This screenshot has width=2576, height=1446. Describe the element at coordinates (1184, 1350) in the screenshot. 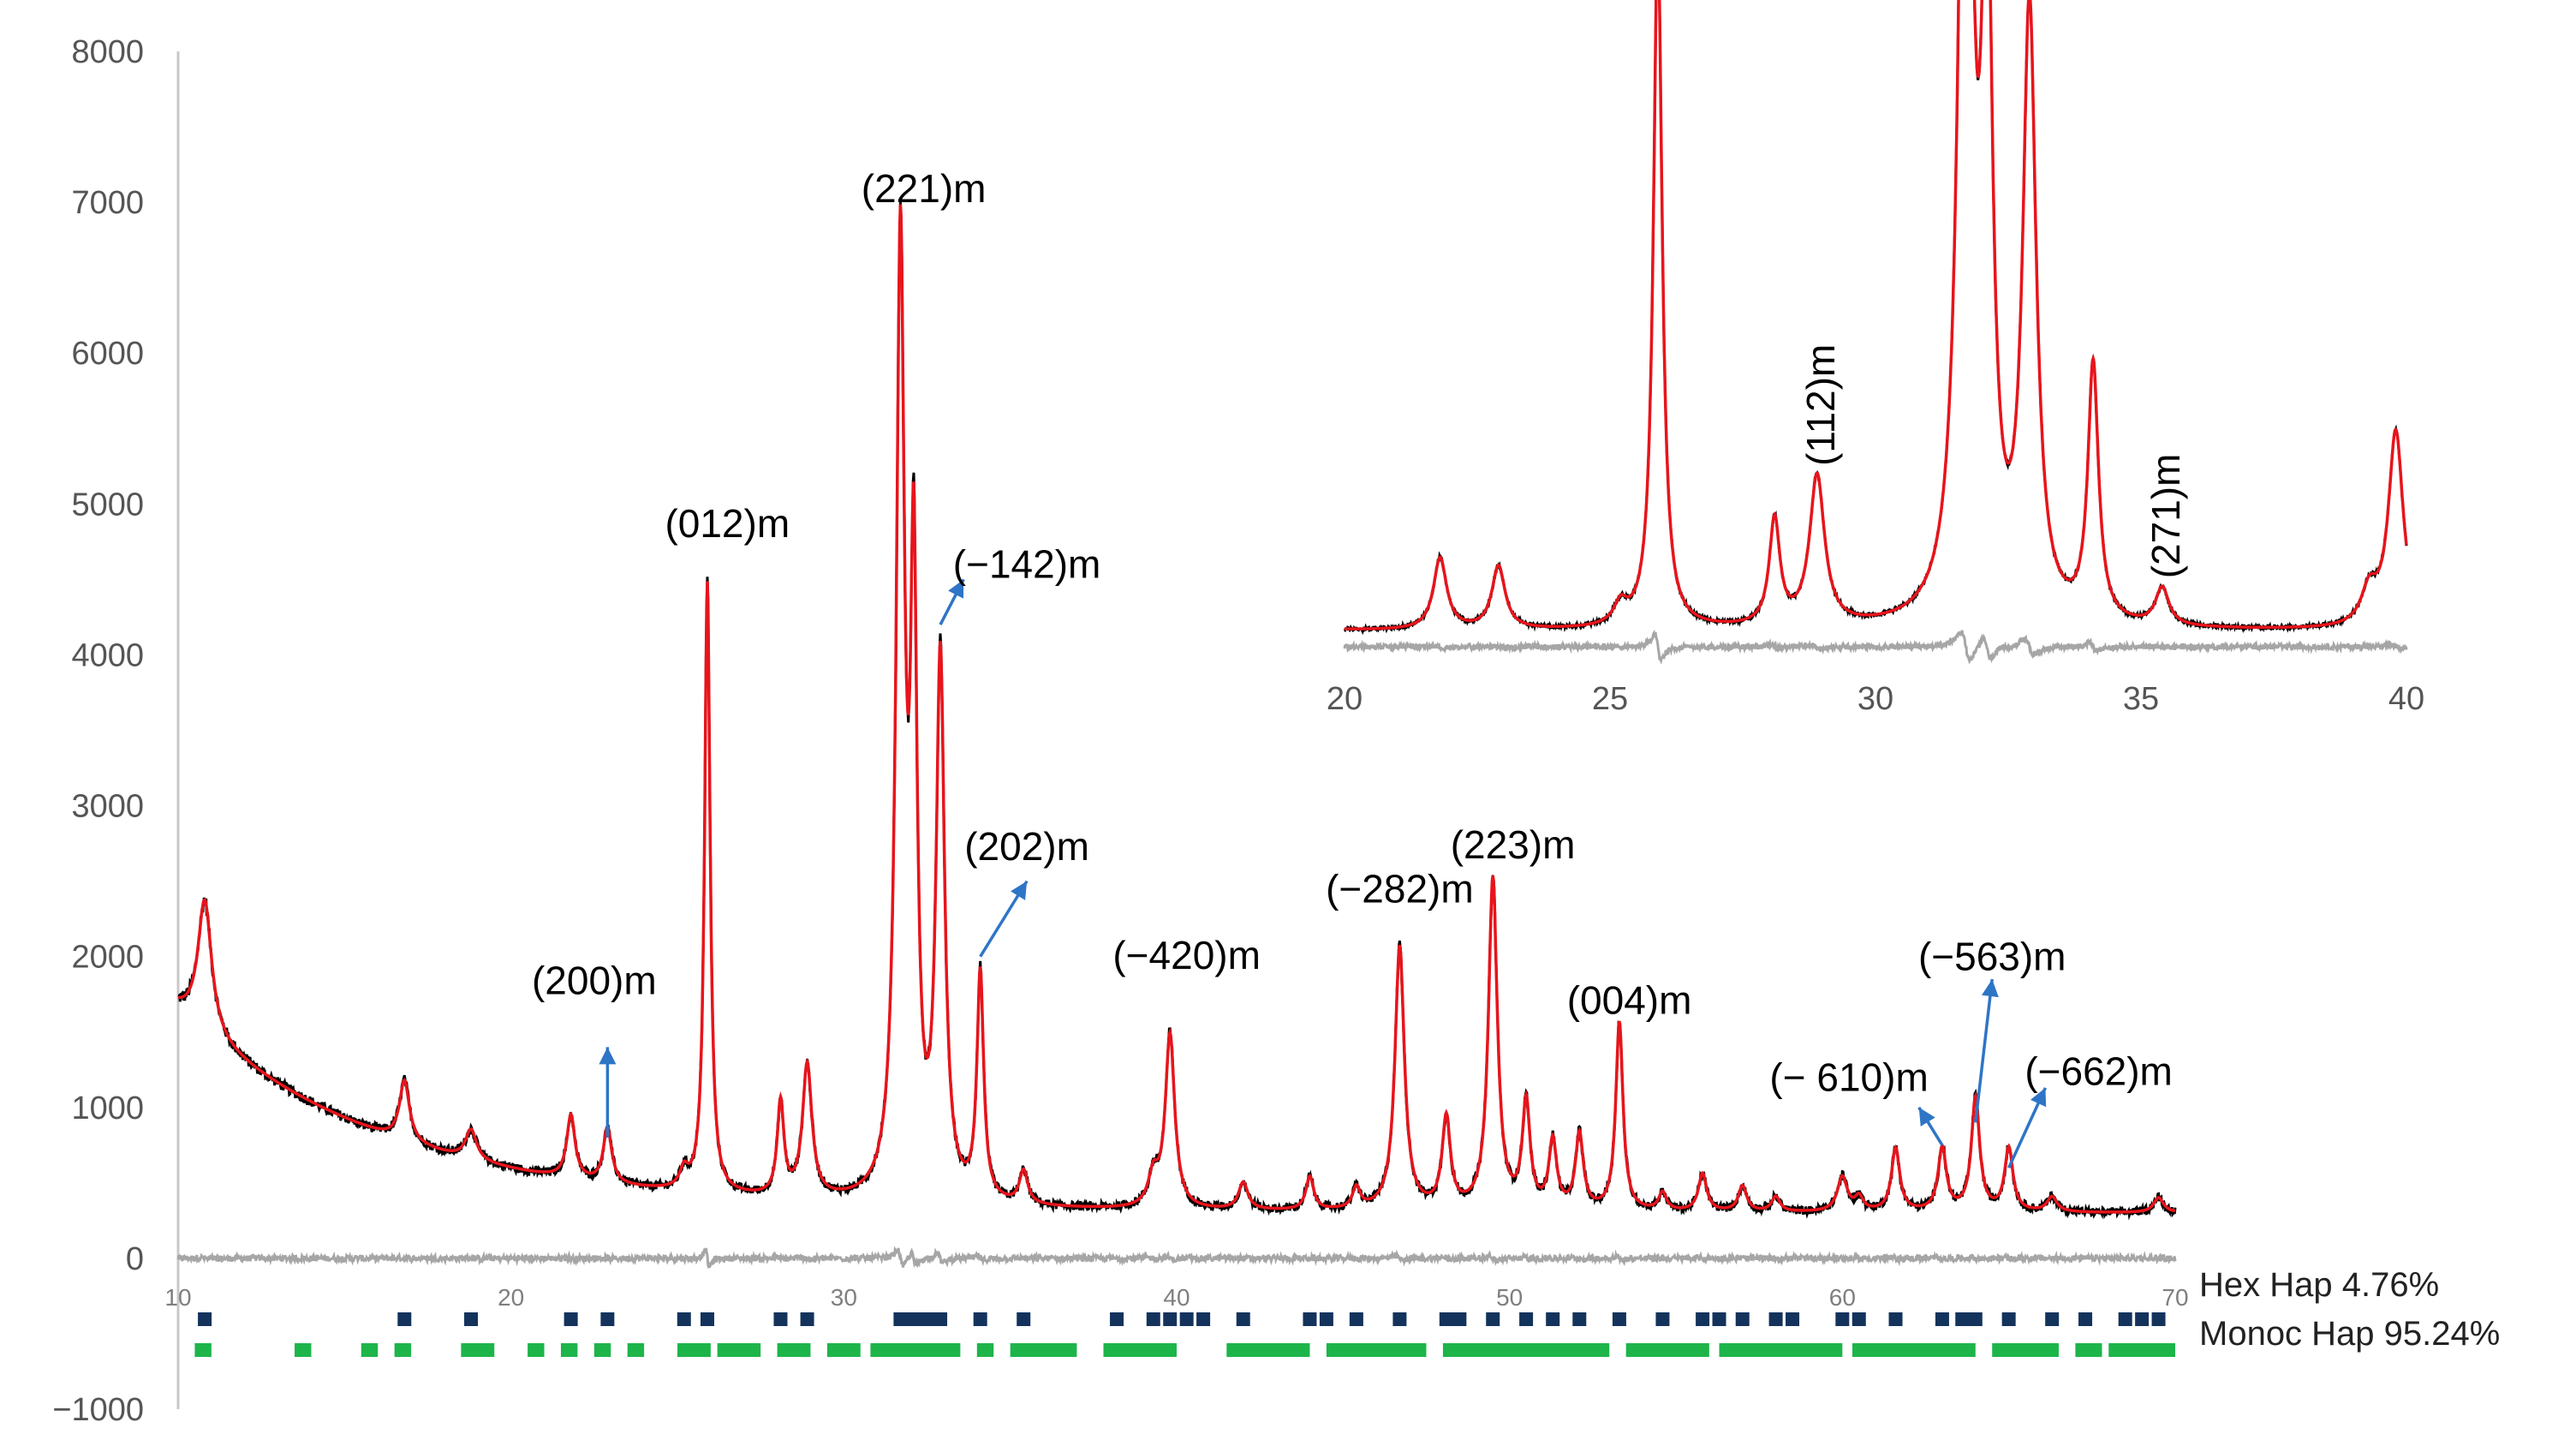

I see `monoc-hap-reflection-ticks` at that location.